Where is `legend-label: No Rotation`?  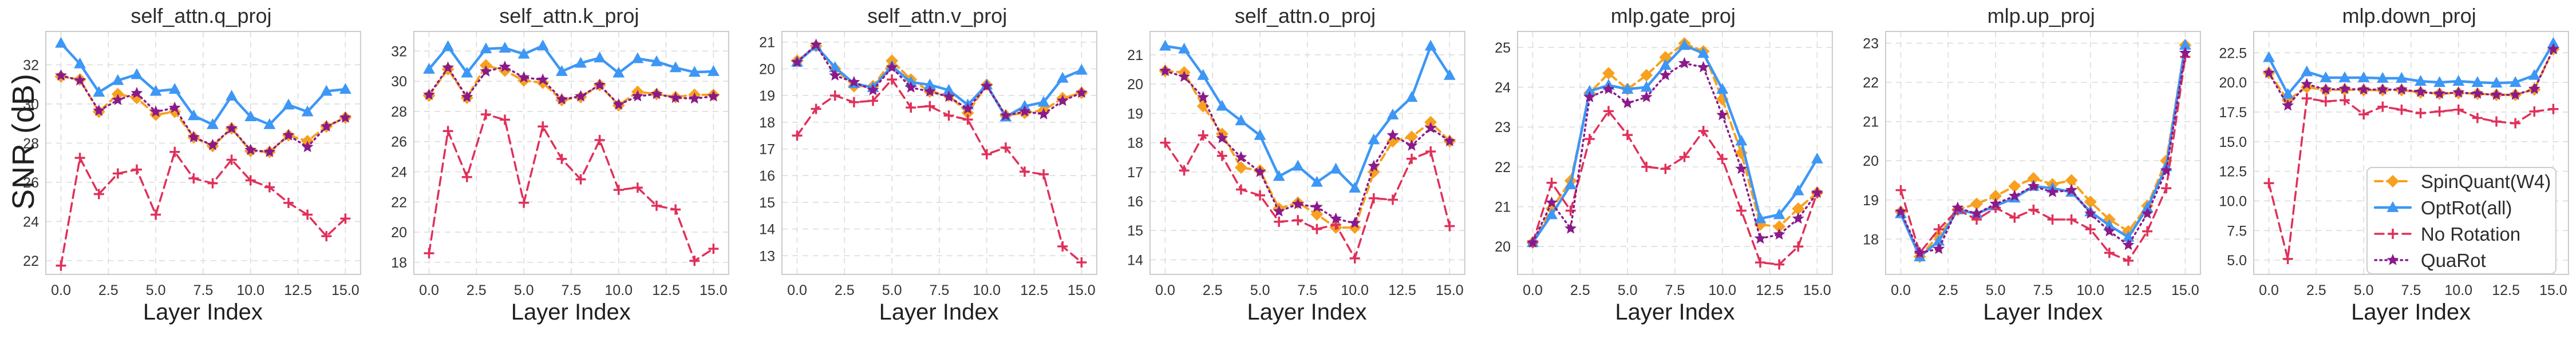 legend-label: No Rotation is located at coordinates (2470, 234).